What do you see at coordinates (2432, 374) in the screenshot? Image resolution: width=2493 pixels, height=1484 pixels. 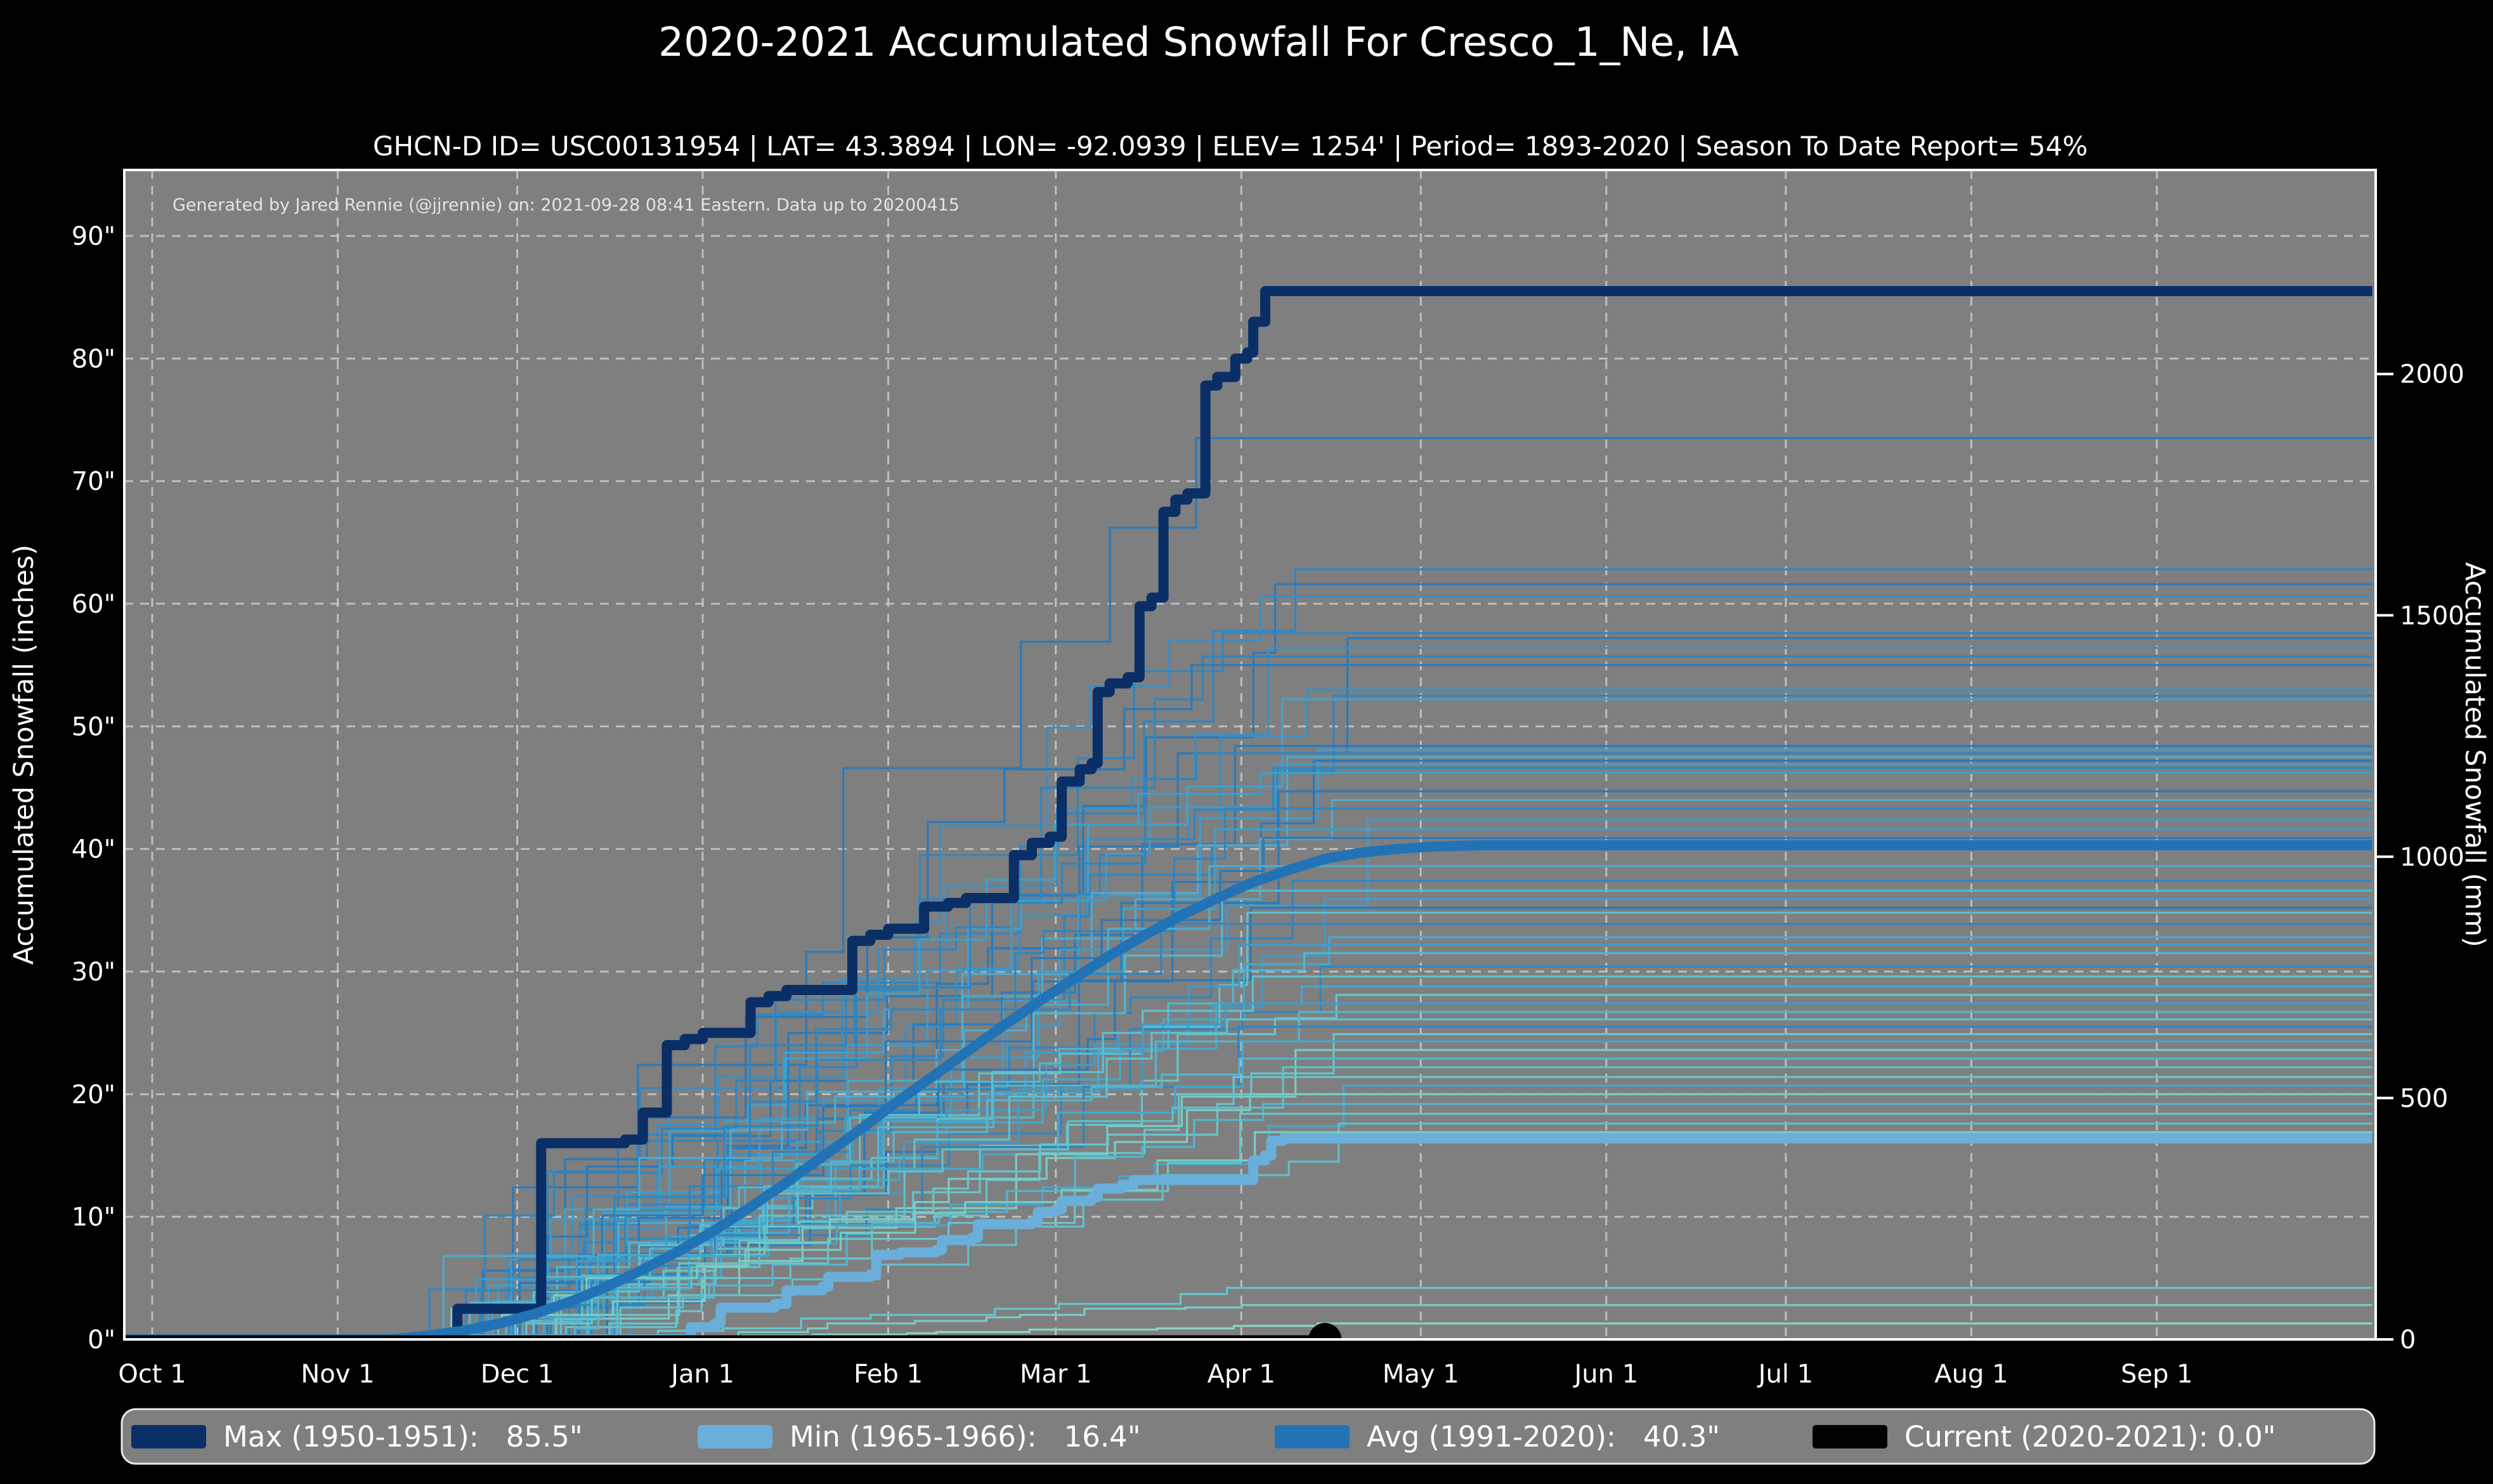 I see `y-right-tick: 2000` at bounding box center [2432, 374].